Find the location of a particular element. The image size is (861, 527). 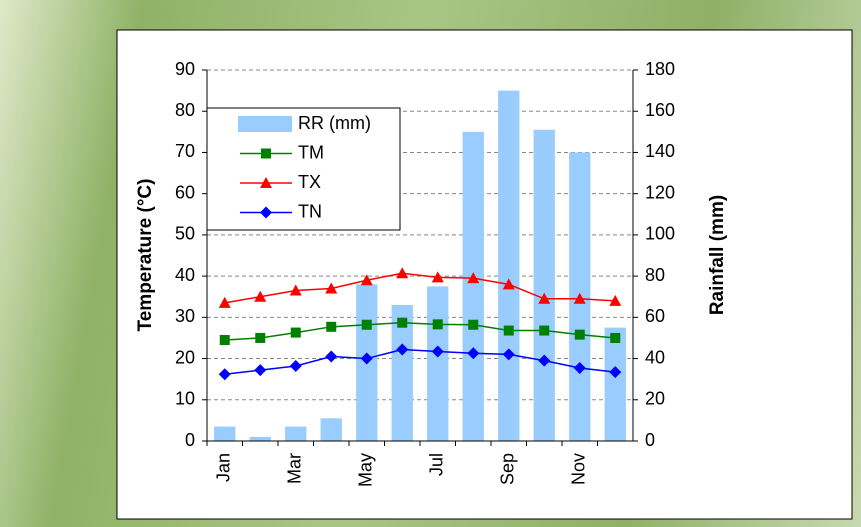

y2-tick-label: 20 is located at coordinates (655, 399).